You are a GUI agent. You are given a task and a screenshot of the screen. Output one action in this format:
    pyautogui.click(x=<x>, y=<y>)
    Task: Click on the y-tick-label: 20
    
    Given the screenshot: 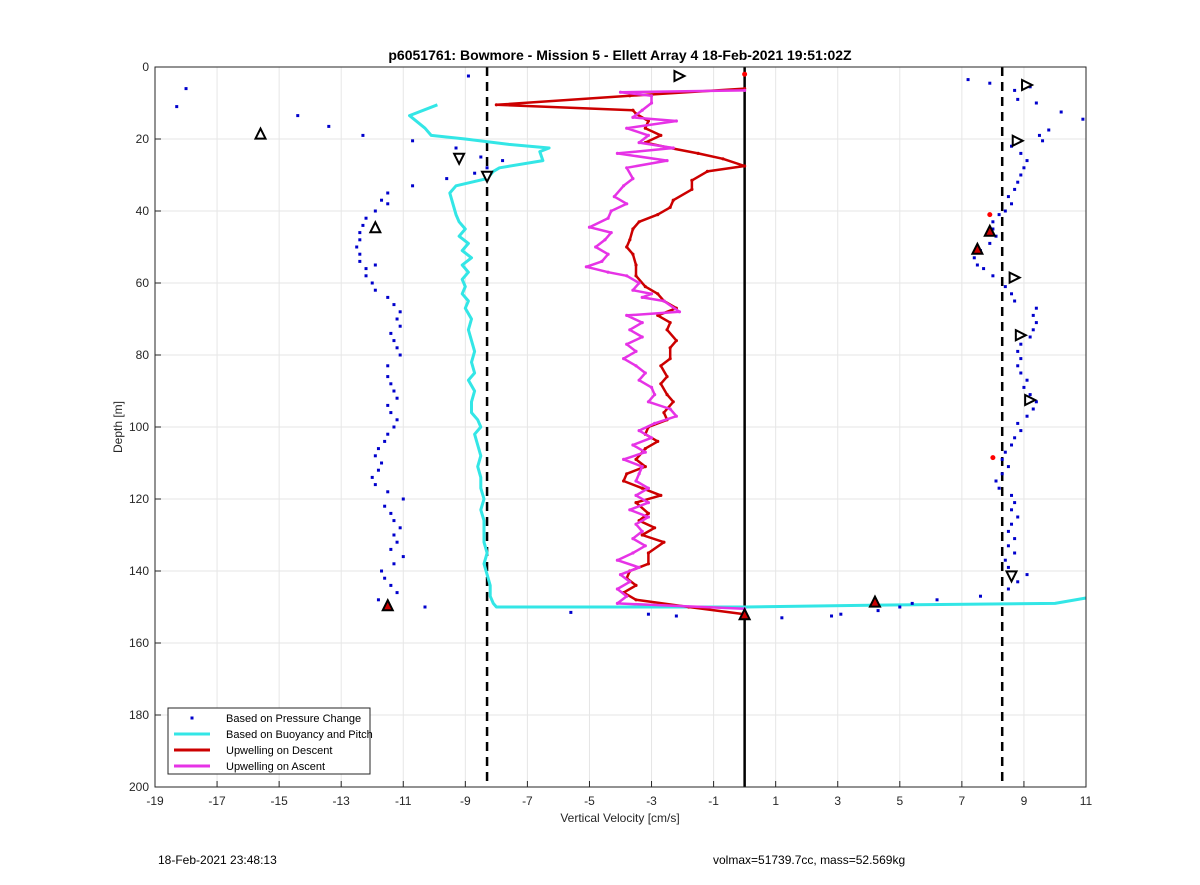 What is the action you would take?
    pyautogui.click(x=143, y=139)
    